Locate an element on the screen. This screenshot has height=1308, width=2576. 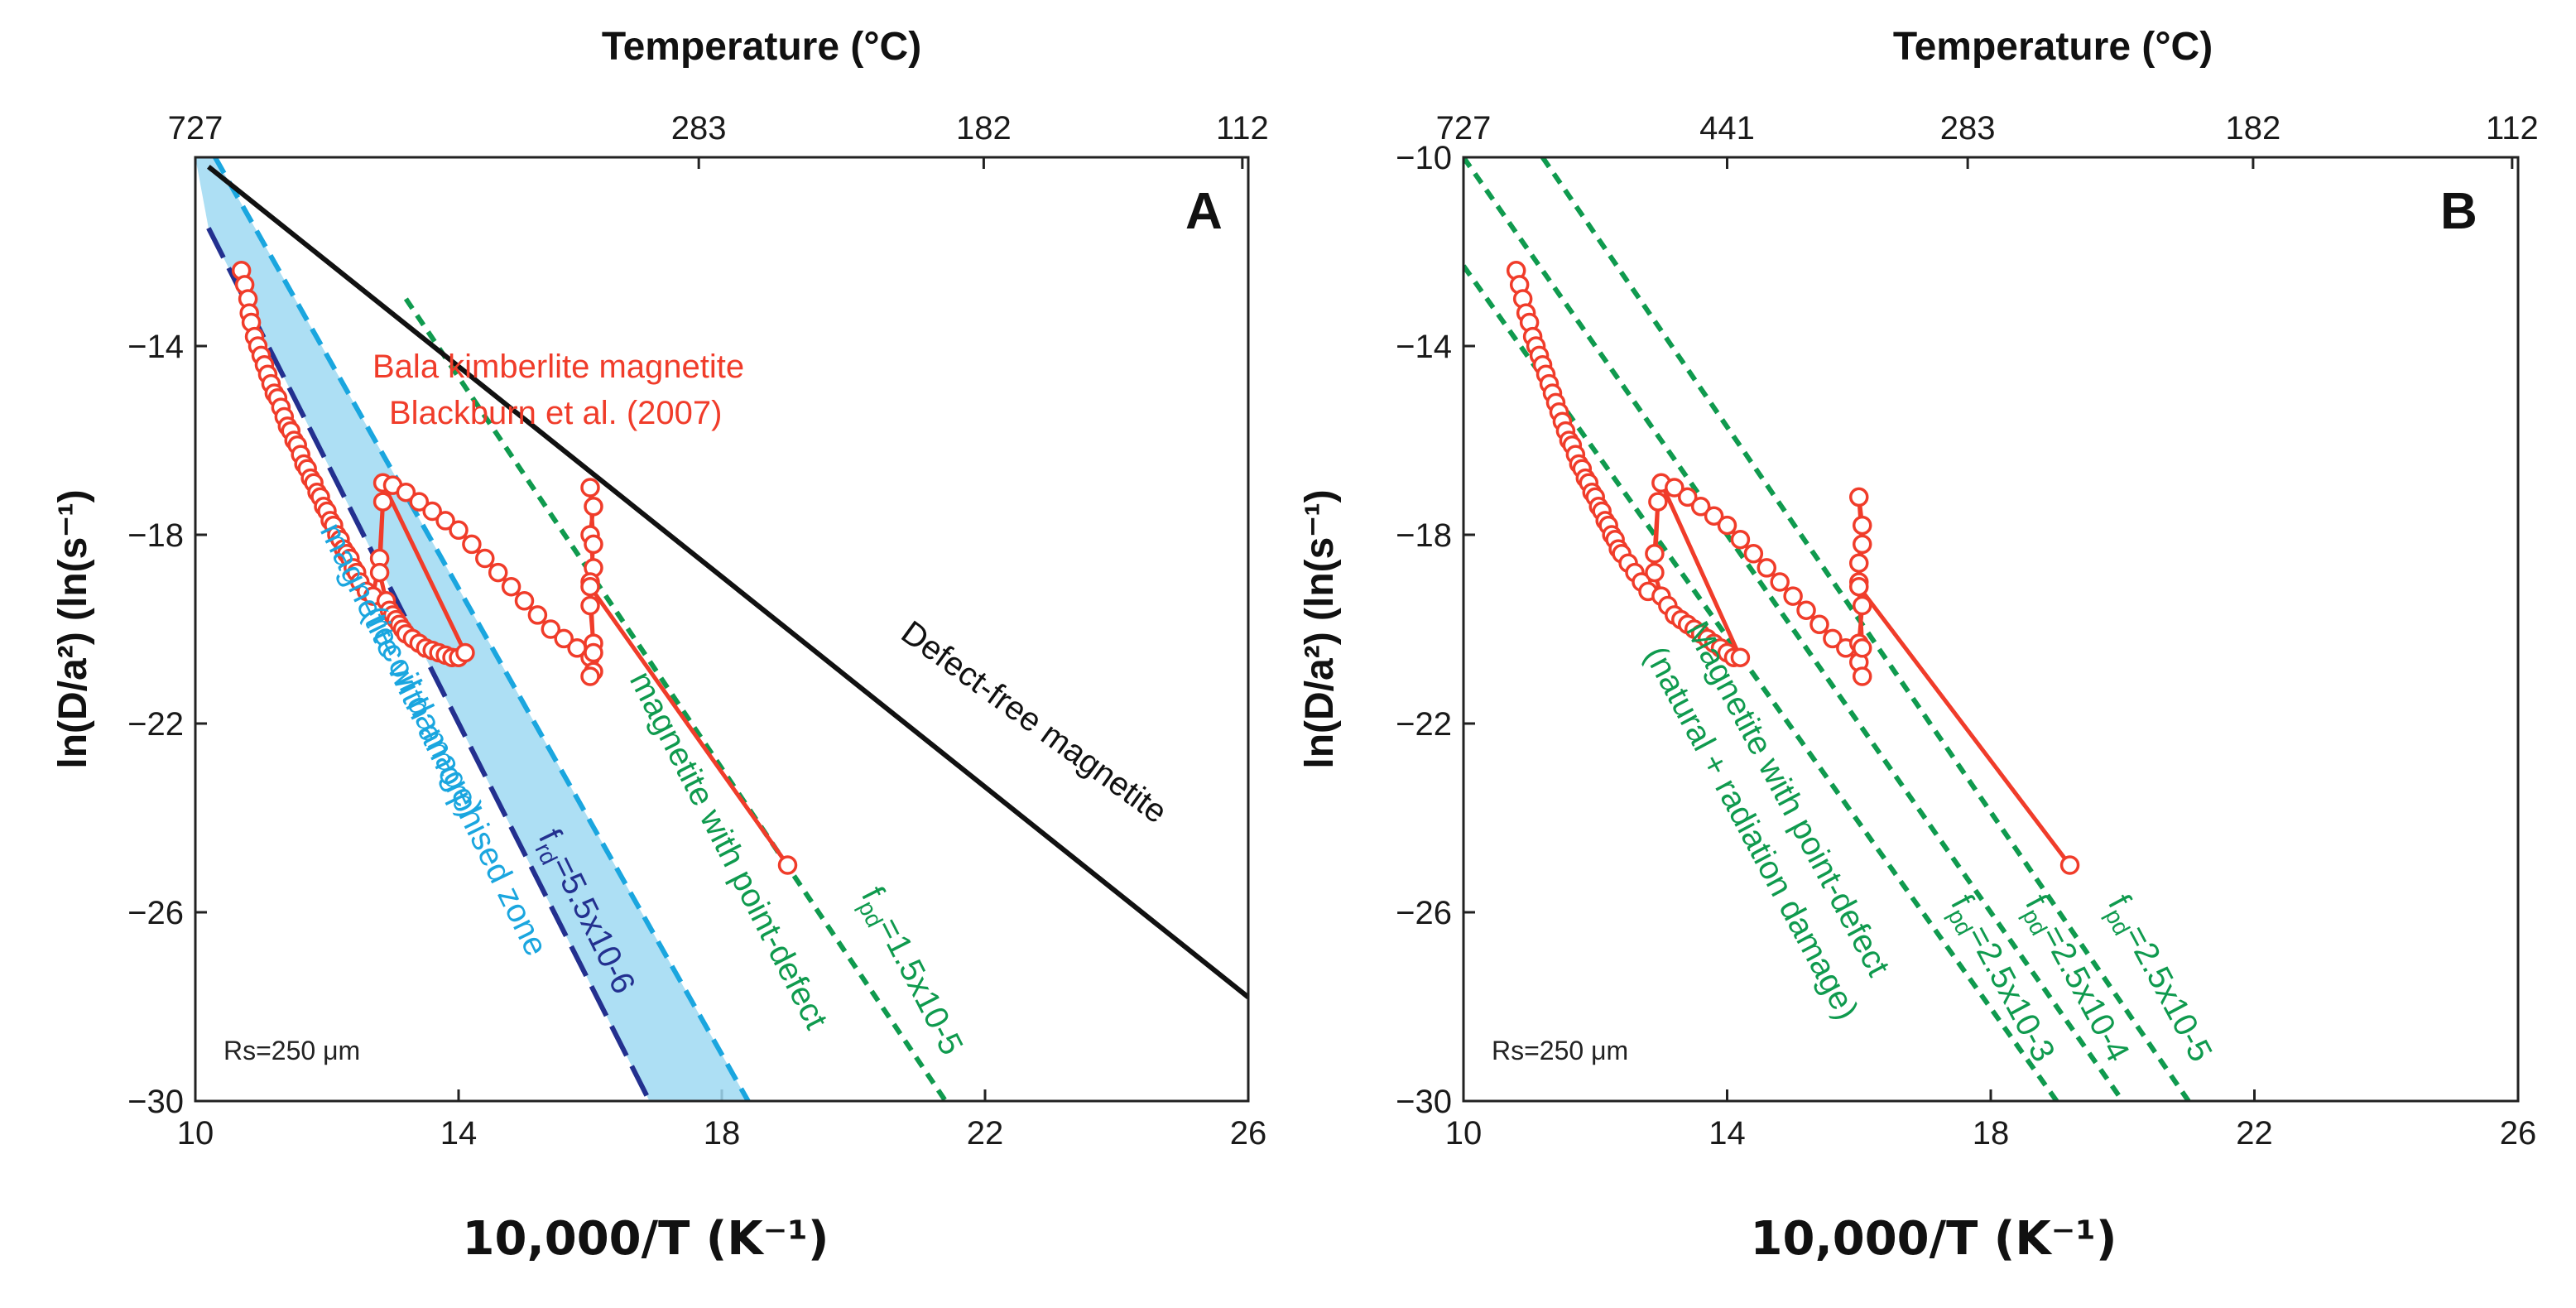
panel-a-top-title: Temperature (°C) is located at coordinates (761, 47).